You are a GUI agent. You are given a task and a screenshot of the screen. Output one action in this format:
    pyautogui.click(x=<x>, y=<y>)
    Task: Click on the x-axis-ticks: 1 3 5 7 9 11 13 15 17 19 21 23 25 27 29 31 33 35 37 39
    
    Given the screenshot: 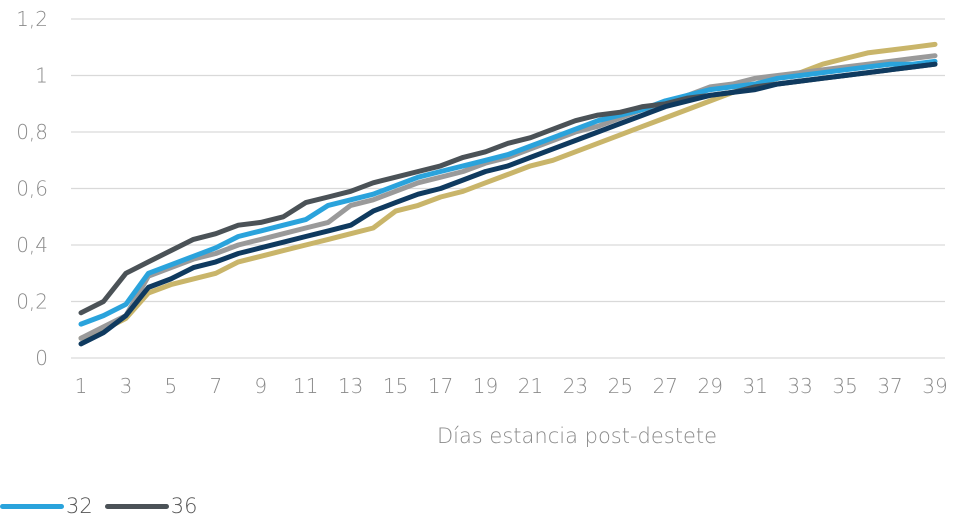 What is the action you would take?
    pyautogui.click(x=511, y=386)
    